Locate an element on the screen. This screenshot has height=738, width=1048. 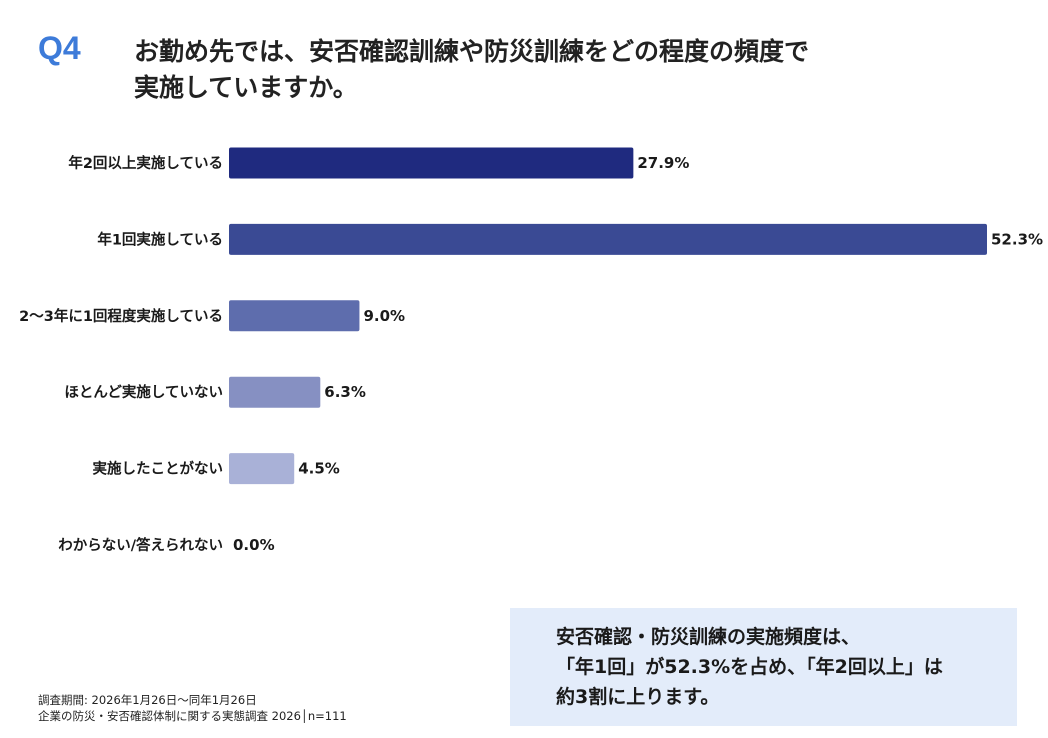
value-label: 6.3% is located at coordinates (345, 392).